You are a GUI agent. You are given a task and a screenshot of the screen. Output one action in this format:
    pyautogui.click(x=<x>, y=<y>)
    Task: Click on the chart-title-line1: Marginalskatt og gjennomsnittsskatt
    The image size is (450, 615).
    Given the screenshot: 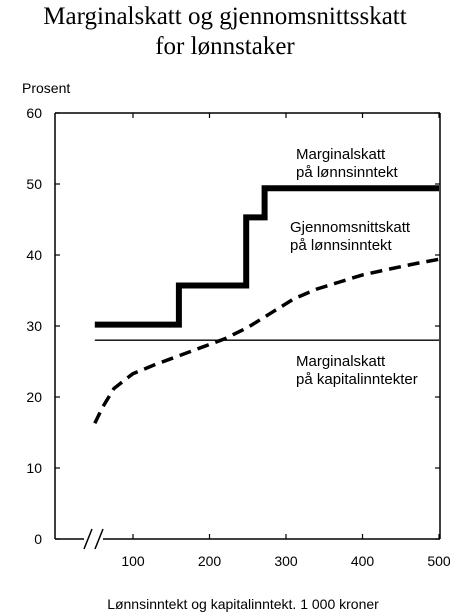 What is the action you would take?
    pyautogui.click(x=225, y=16)
    